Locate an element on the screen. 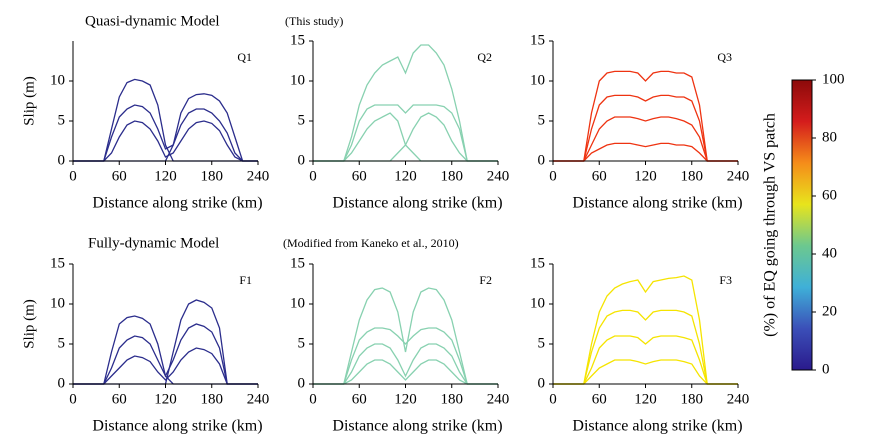  colorbar-tick-label: 20 is located at coordinates (829, 311).